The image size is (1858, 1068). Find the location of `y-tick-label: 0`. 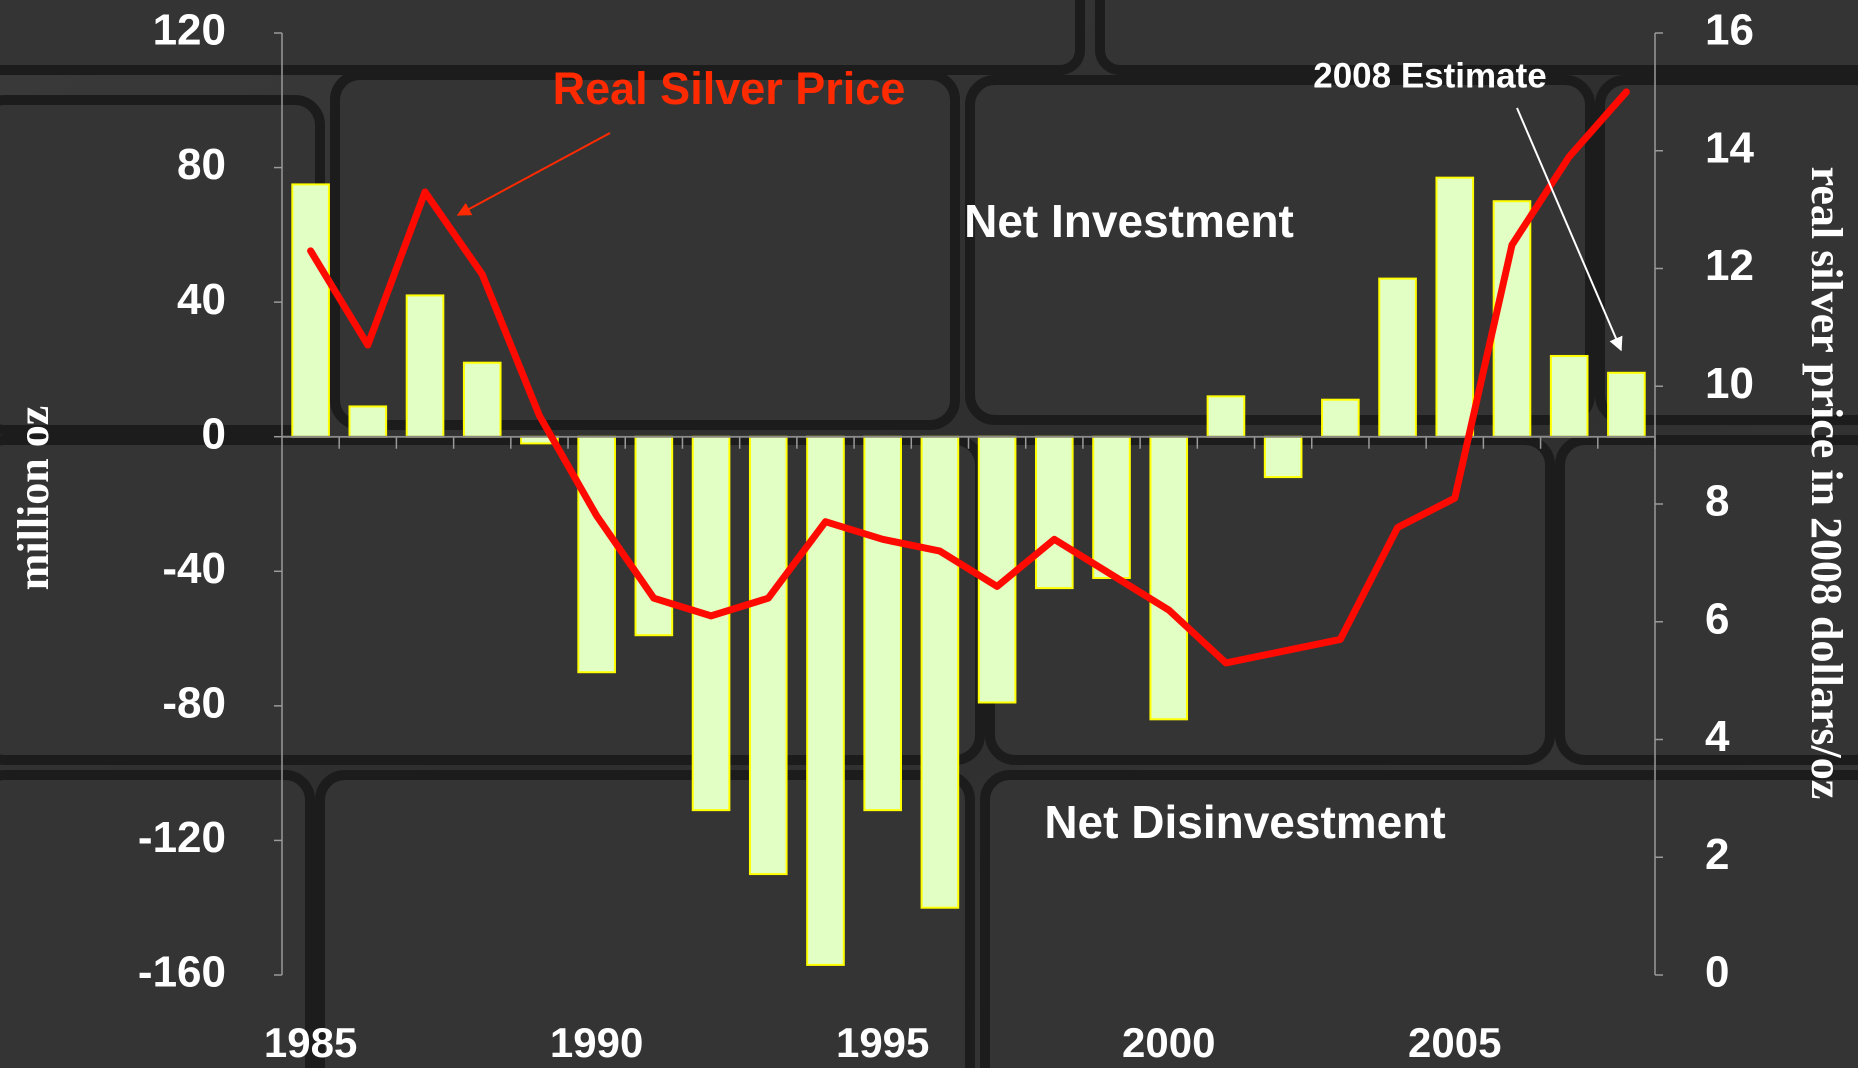

y-tick-label: 0 is located at coordinates (214, 433).